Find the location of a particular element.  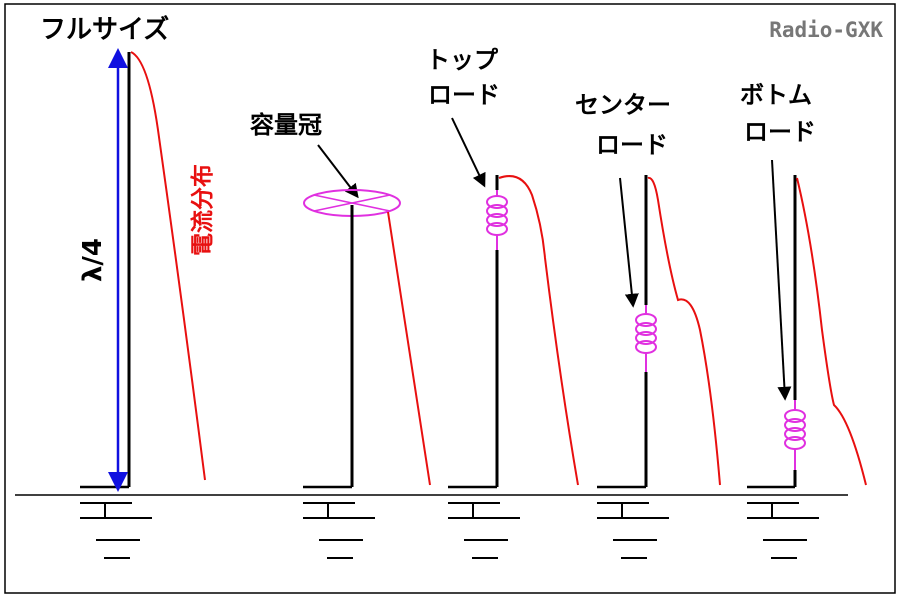

antenna-center-load: センター ロード is located at coordinates (648, 325).